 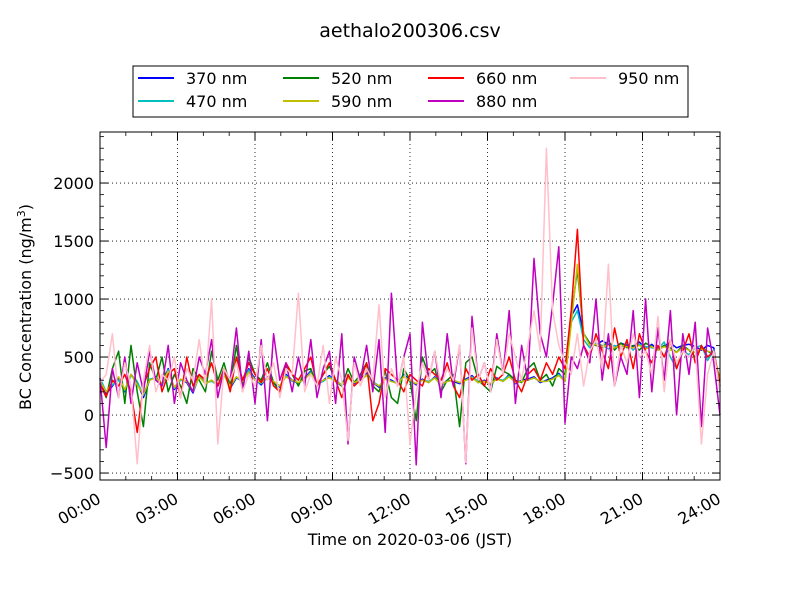 I want to click on y-tick-label: 1500, so click(x=73, y=241).